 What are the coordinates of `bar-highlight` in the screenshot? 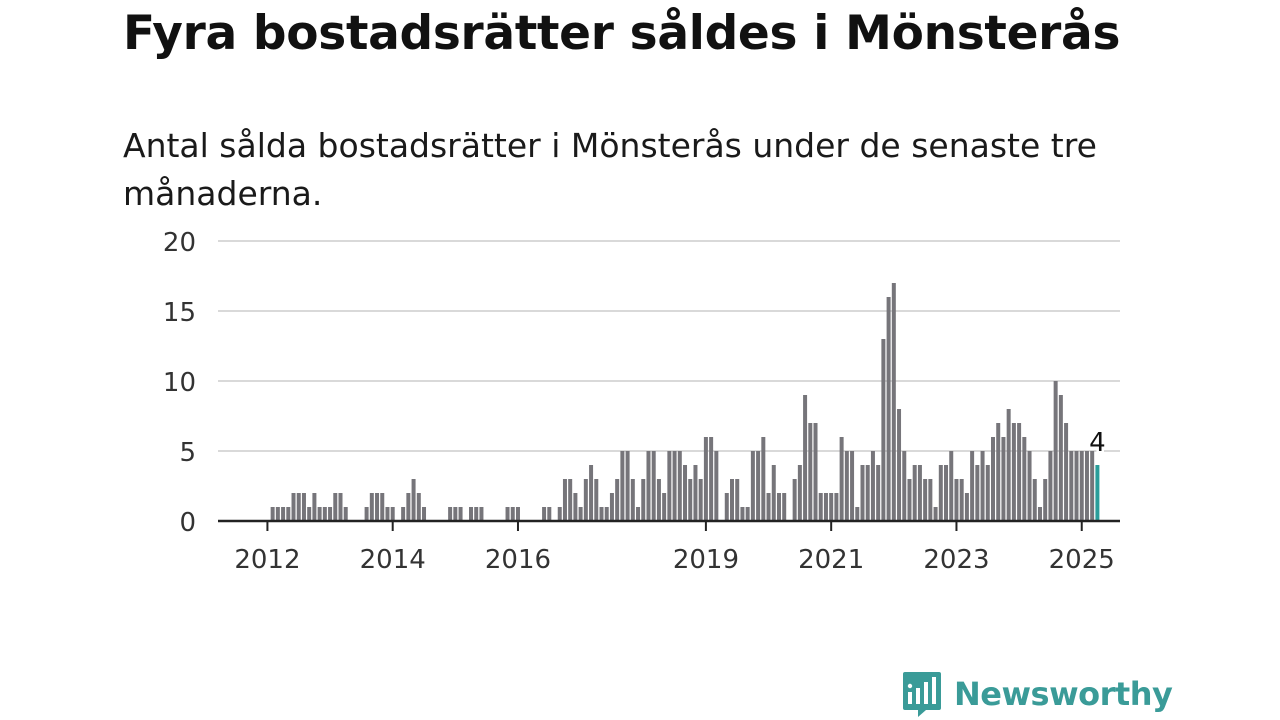 It's located at (1097, 493).